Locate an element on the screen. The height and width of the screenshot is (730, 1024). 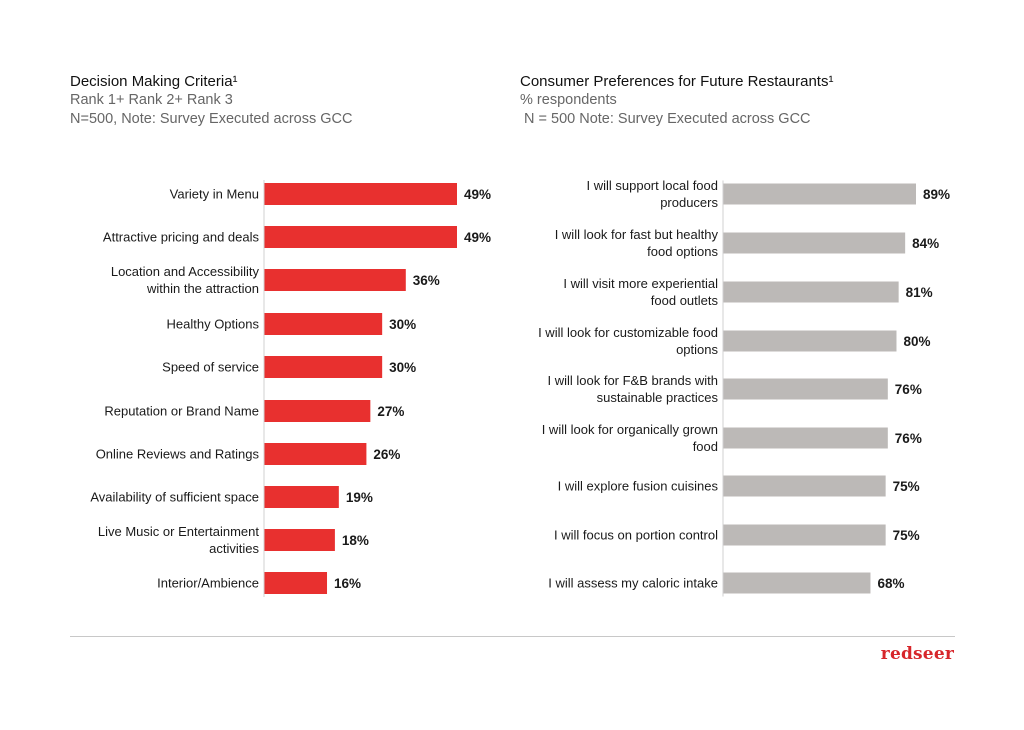
right-value-label-2: 84% is located at coordinates (925, 243).